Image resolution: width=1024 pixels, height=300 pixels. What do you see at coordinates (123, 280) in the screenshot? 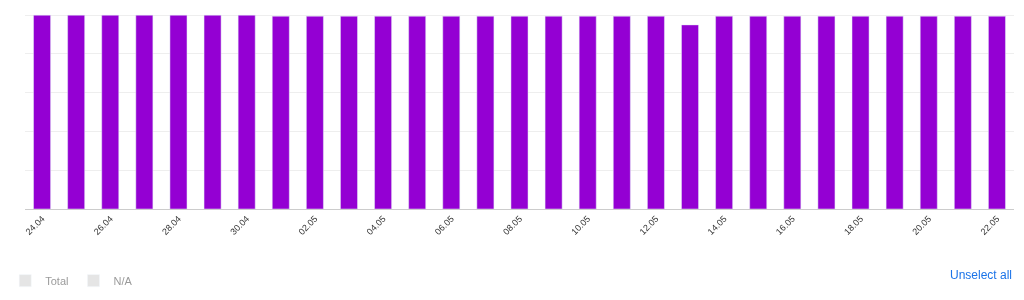
I see `legend-label: N/A` at bounding box center [123, 280].